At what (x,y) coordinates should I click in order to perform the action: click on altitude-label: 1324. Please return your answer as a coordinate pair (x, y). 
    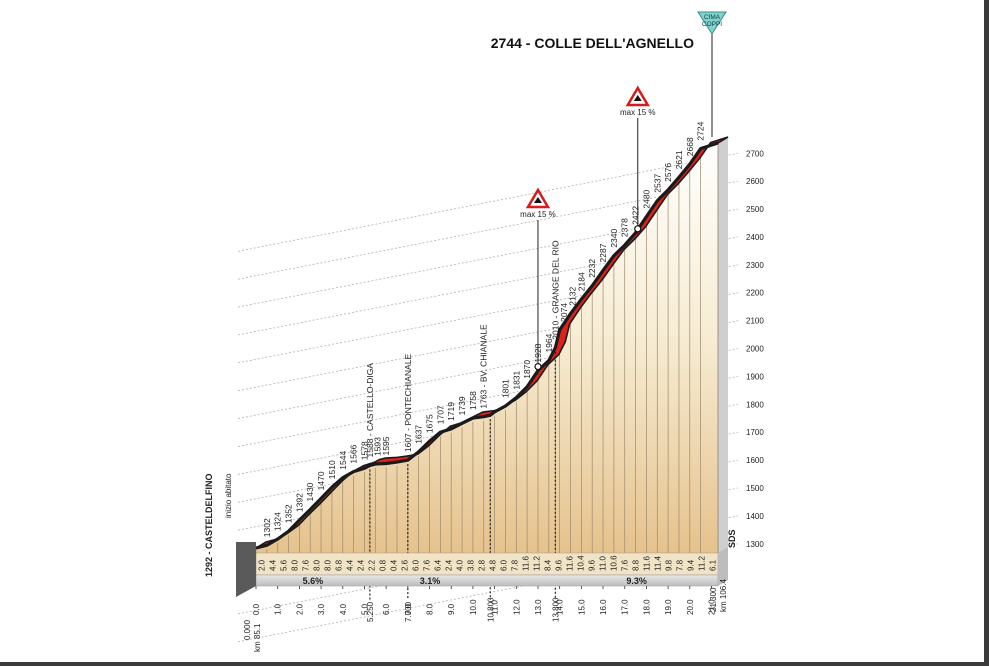
    Looking at the image, I should click on (278, 521).